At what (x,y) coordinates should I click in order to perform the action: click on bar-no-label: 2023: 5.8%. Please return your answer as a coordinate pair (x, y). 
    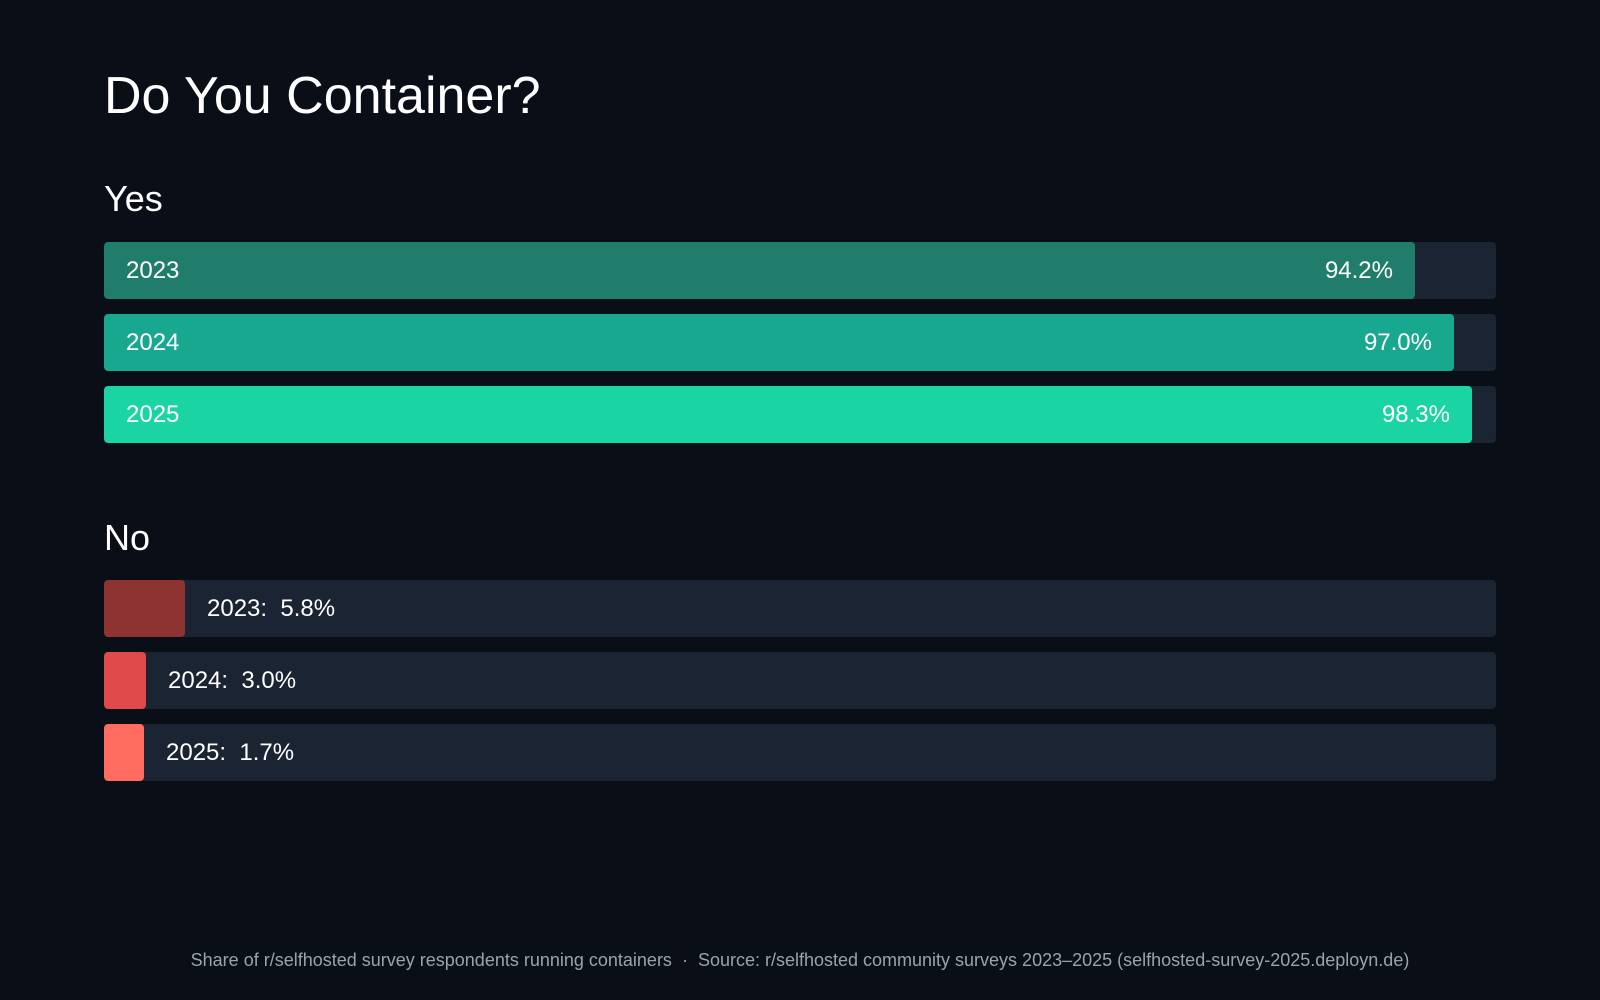
    Looking at the image, I should click on (271, 608).